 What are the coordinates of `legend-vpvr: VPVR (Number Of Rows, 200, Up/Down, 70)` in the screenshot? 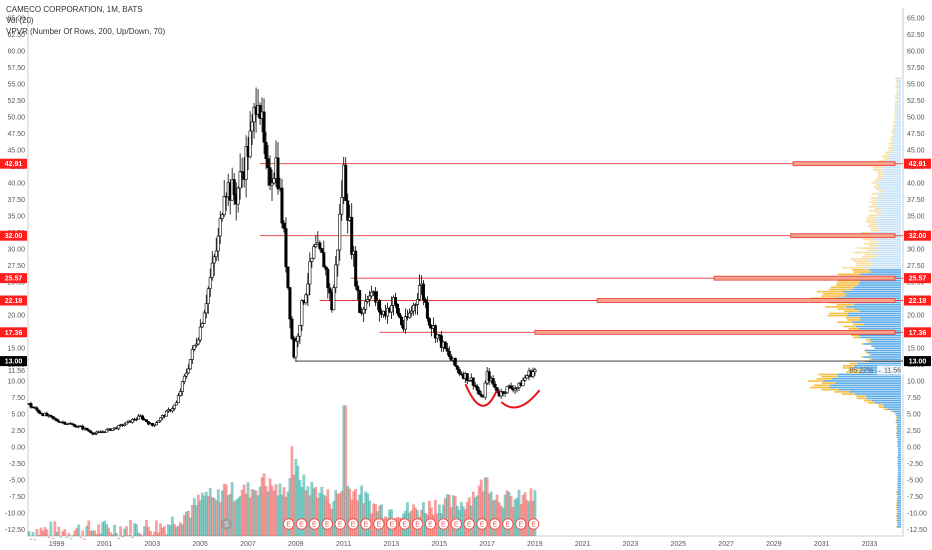 It's located at (86, 31).